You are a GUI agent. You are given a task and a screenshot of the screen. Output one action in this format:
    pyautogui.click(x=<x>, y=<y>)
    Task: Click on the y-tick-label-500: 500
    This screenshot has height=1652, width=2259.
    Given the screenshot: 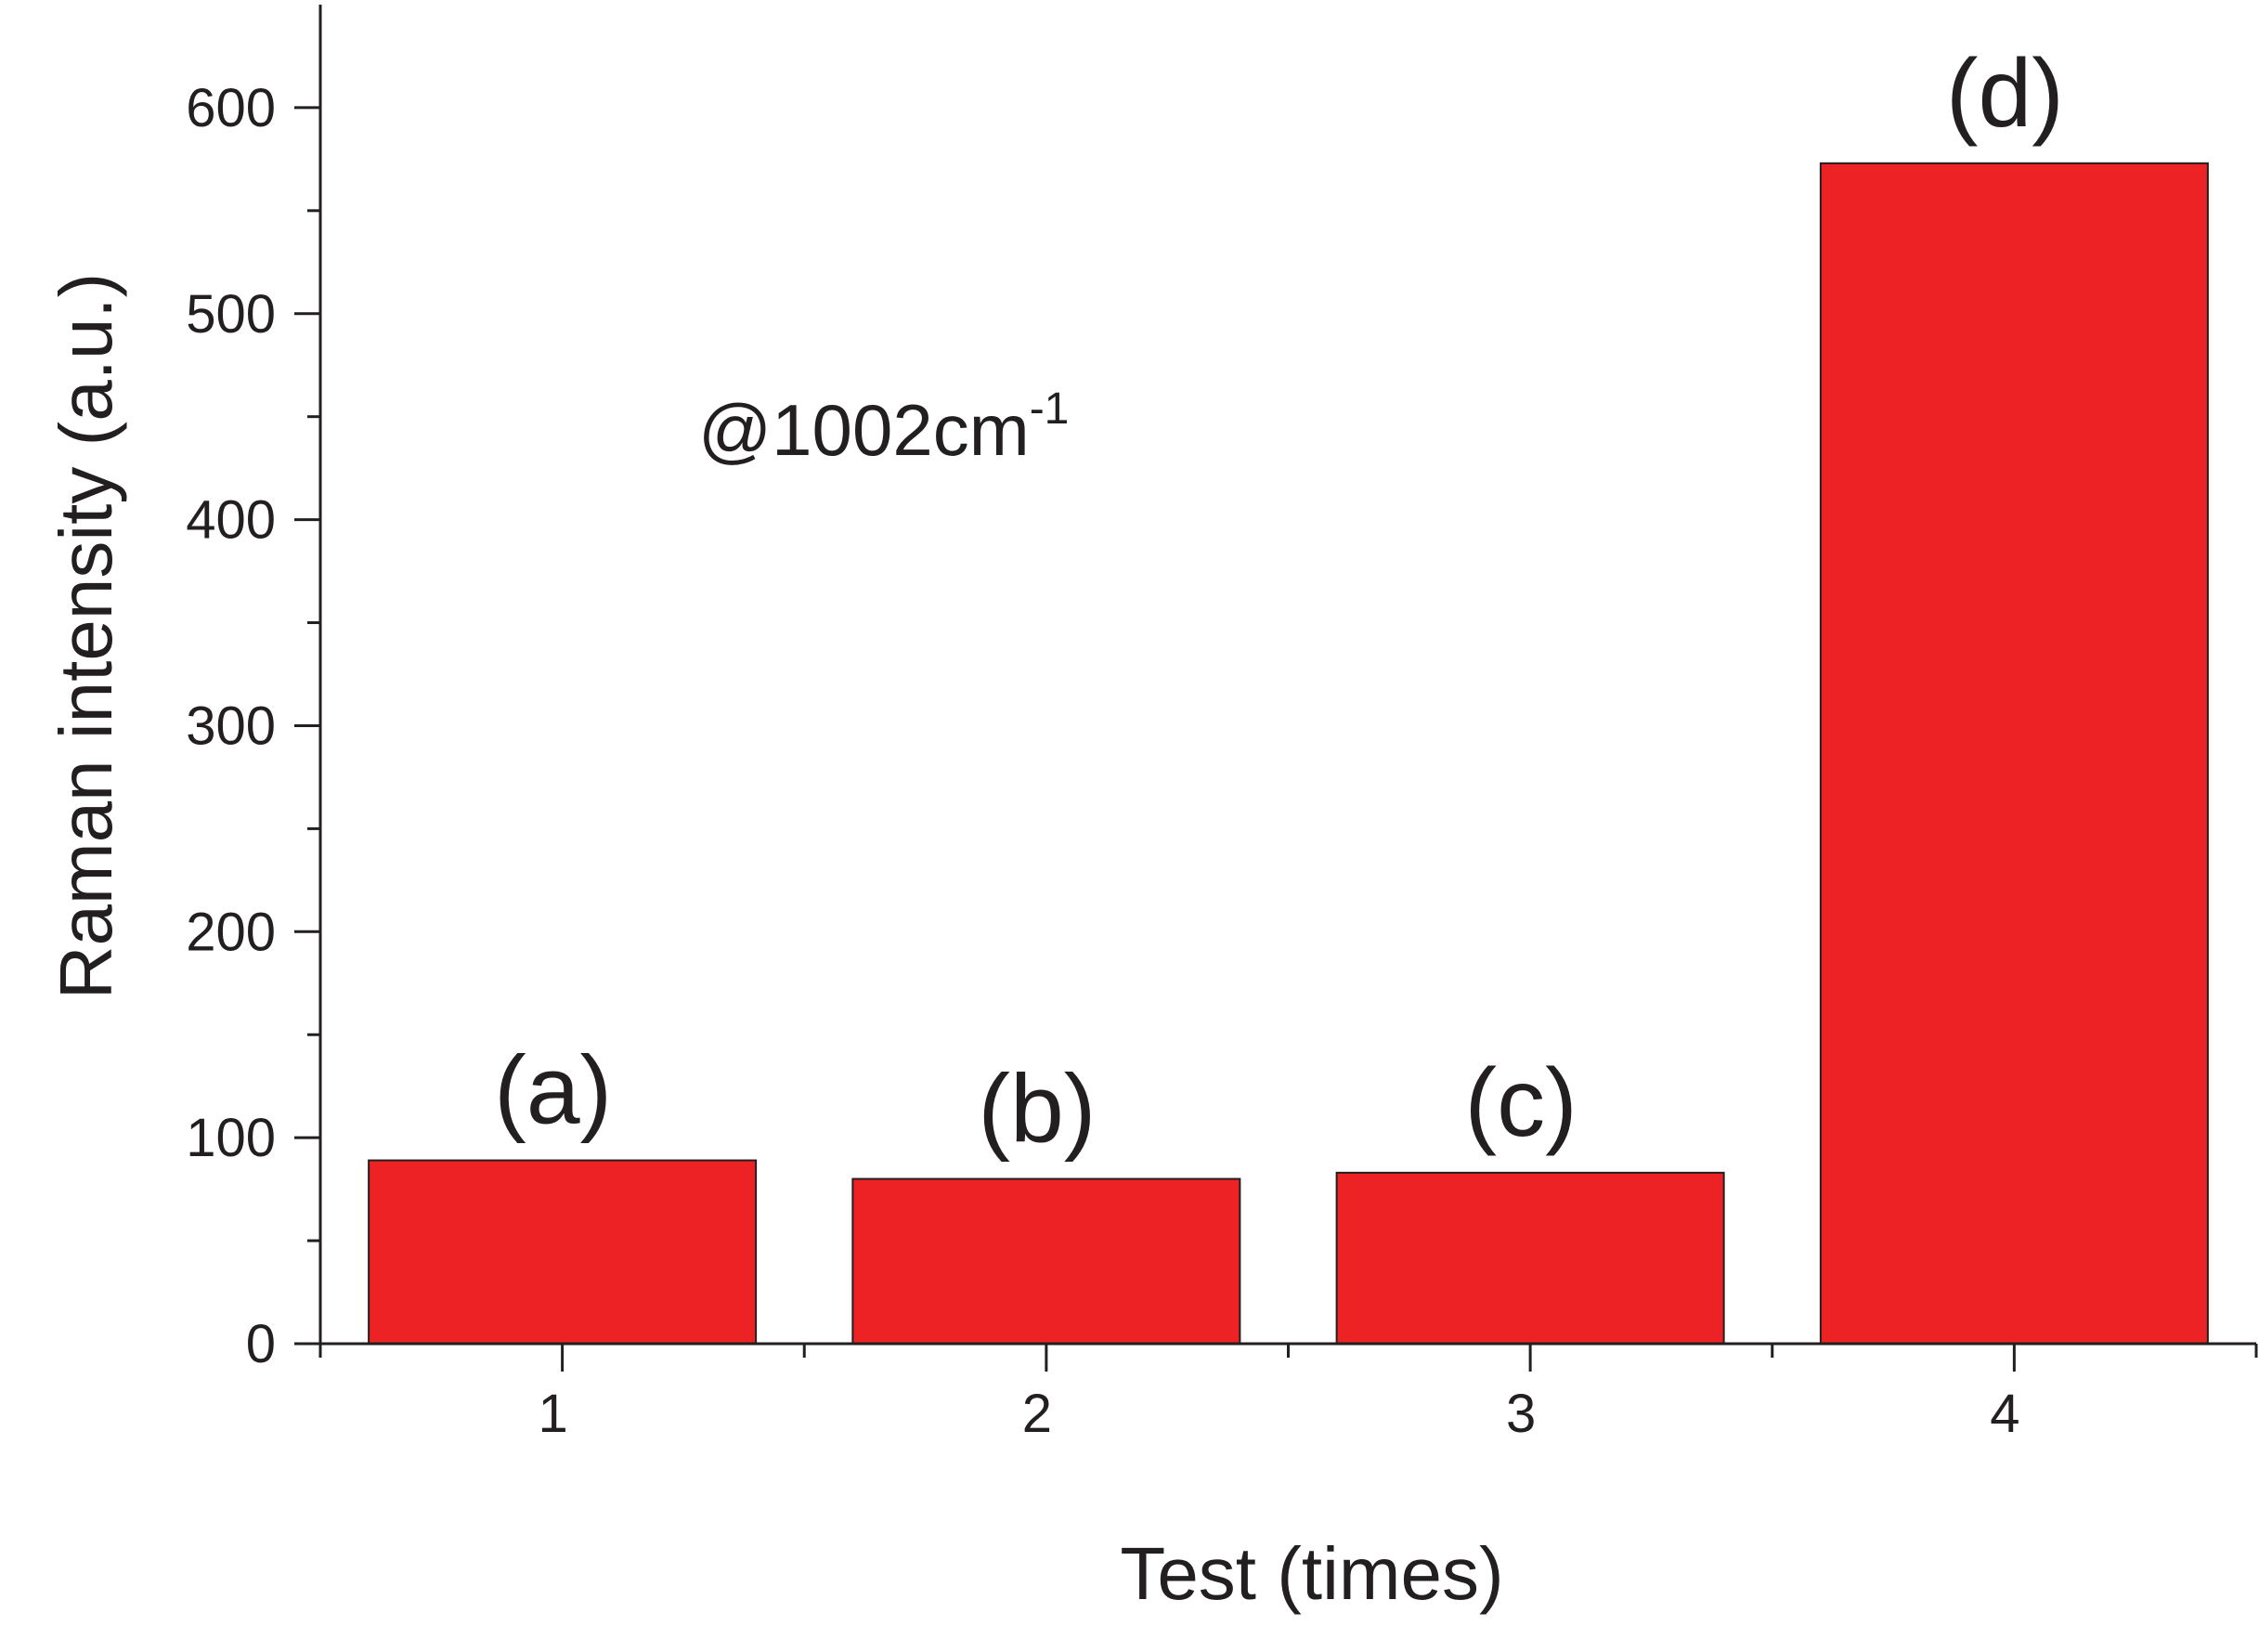 What is the action you would take?
    pyautogui.click(x=231, y=314)
    